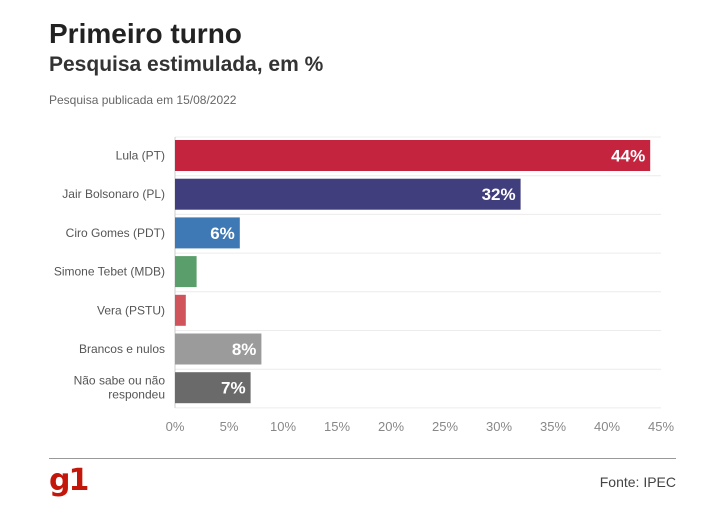  What do you see at coordinates (140, 156) in the screenshot?
I see `category-label: Lula (PT)` at bounding box center [140, 156].